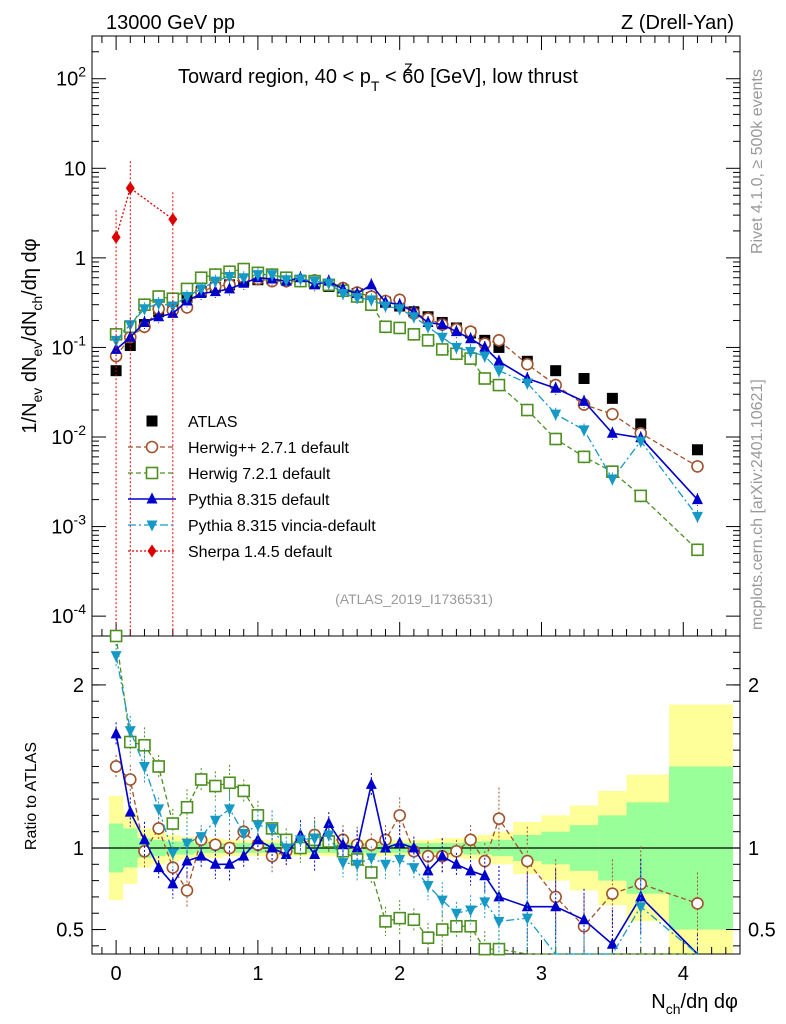  I want to click on x-tick-label: 3, so click(541, 974).